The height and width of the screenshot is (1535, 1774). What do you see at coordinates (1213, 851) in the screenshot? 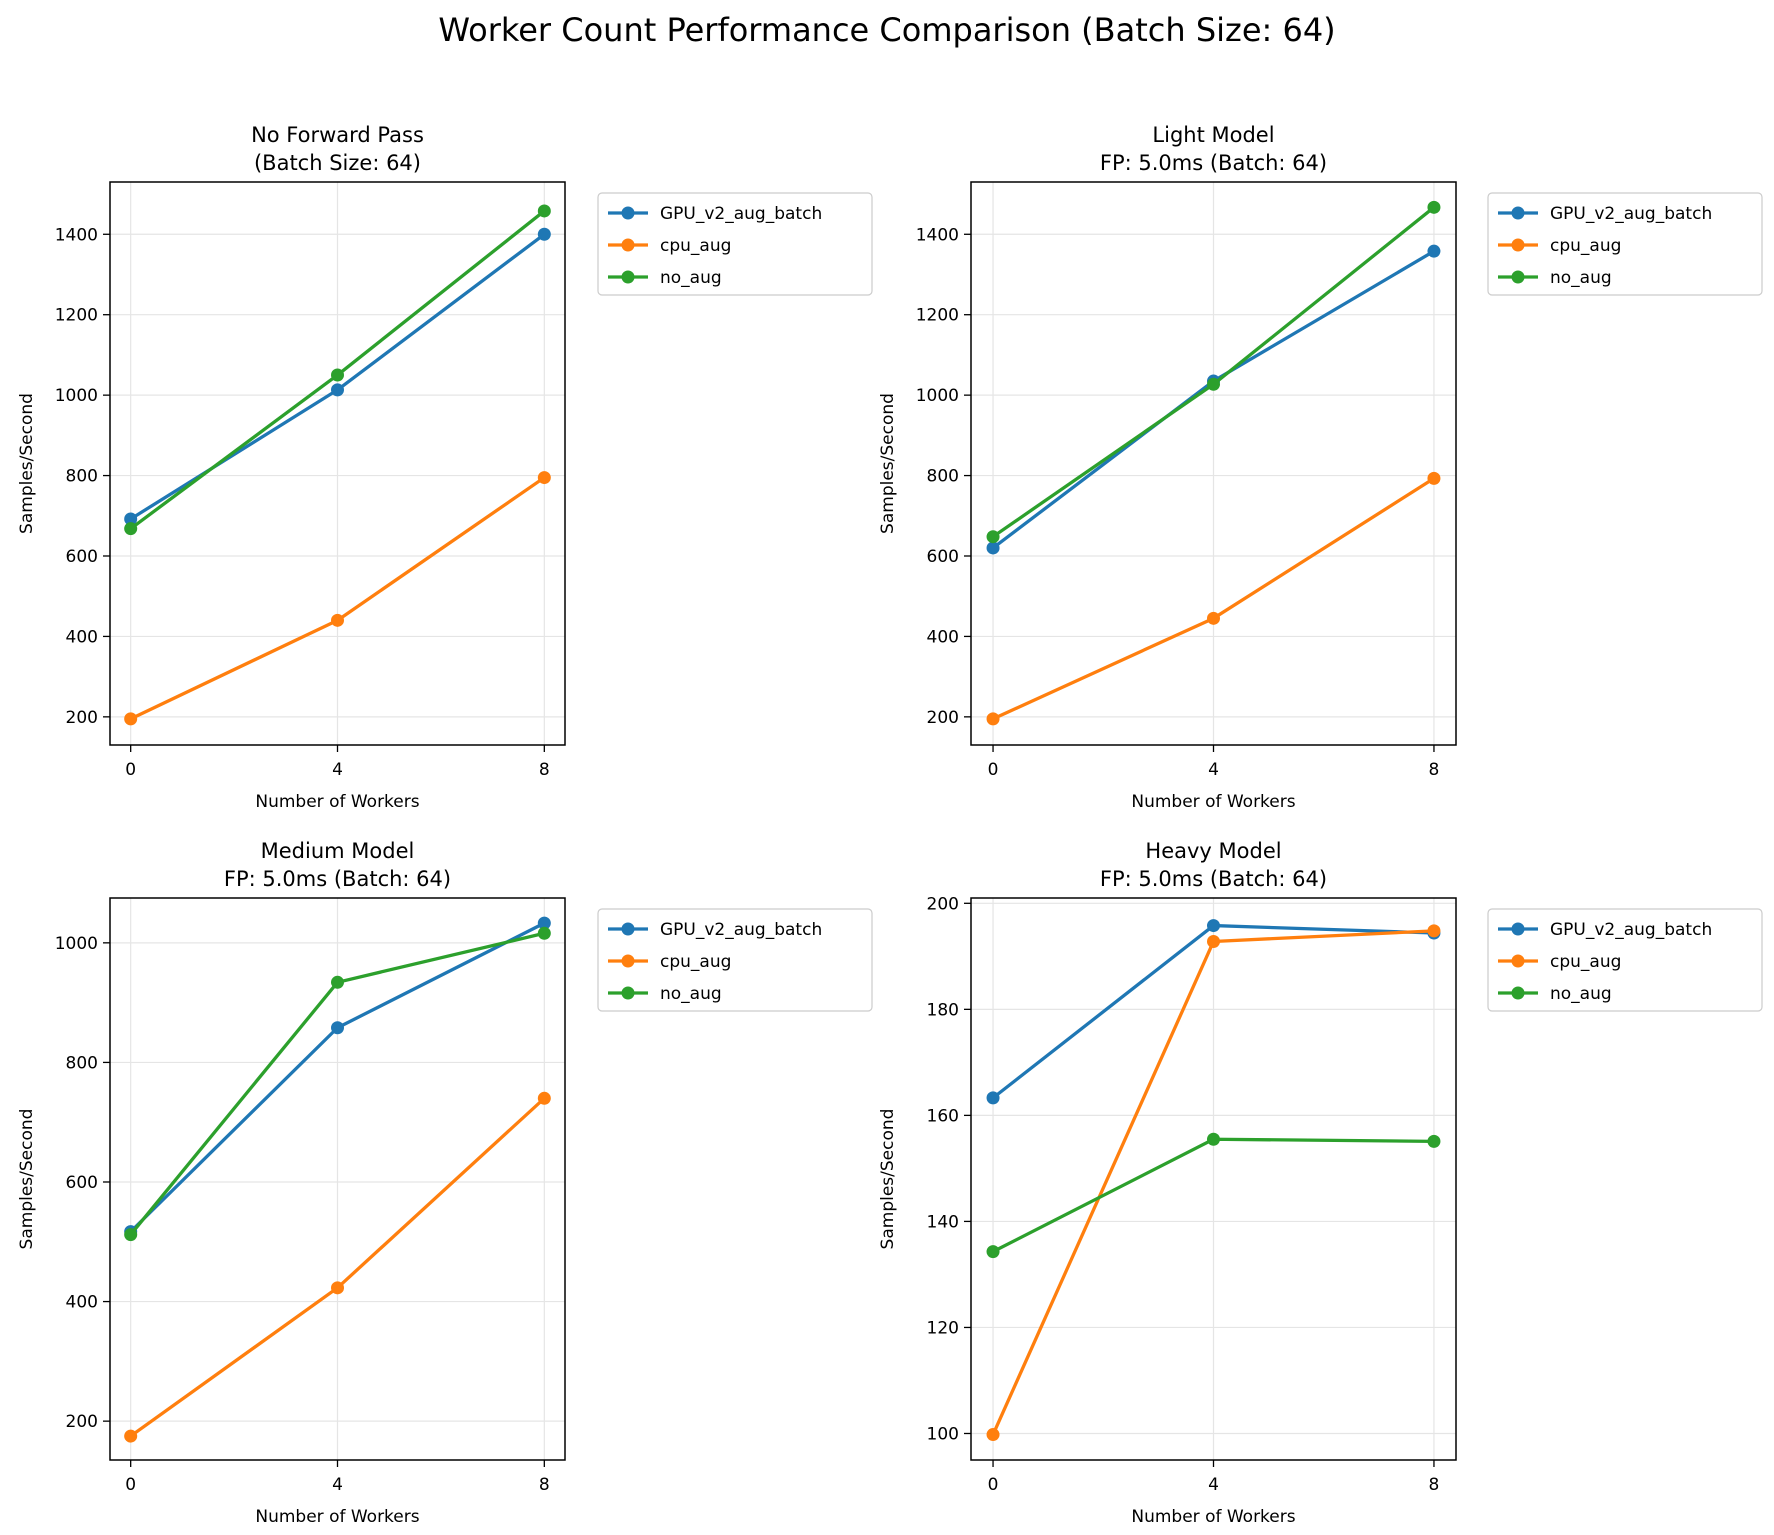
I see `panel-title-line: Heavy Model` at bounding box center [1213, 851].